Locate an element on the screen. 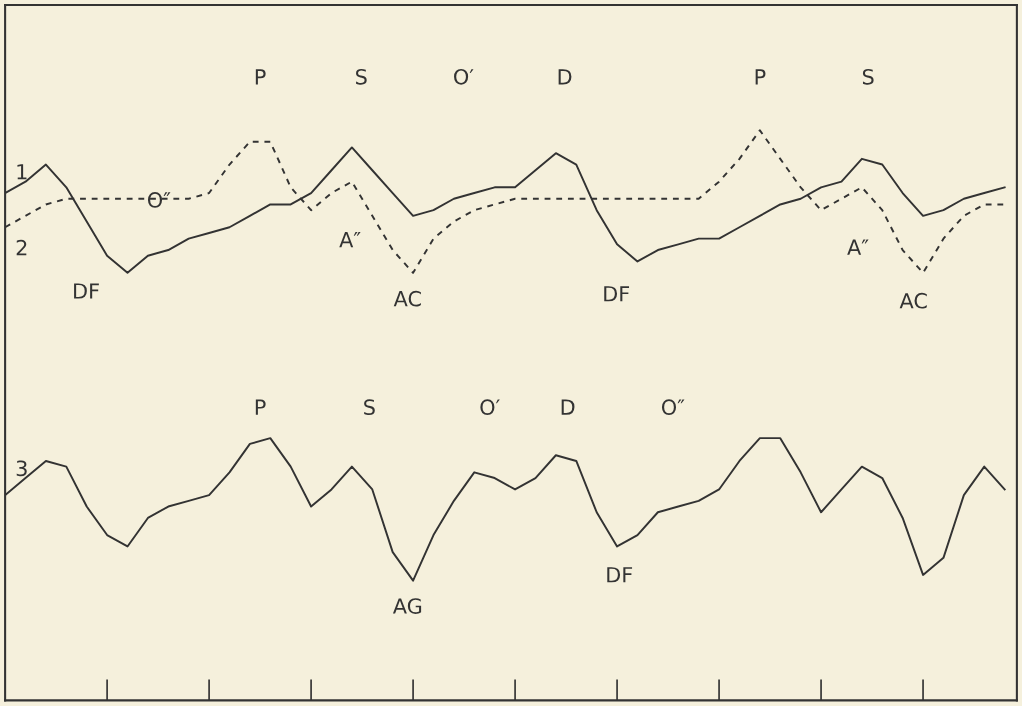  text: O′ is located at coordinates (464, 76).